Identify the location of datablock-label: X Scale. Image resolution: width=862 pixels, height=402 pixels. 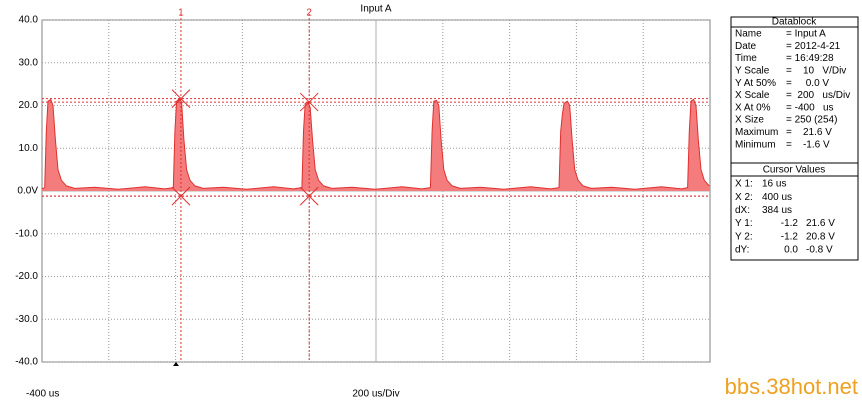
(752, 95).